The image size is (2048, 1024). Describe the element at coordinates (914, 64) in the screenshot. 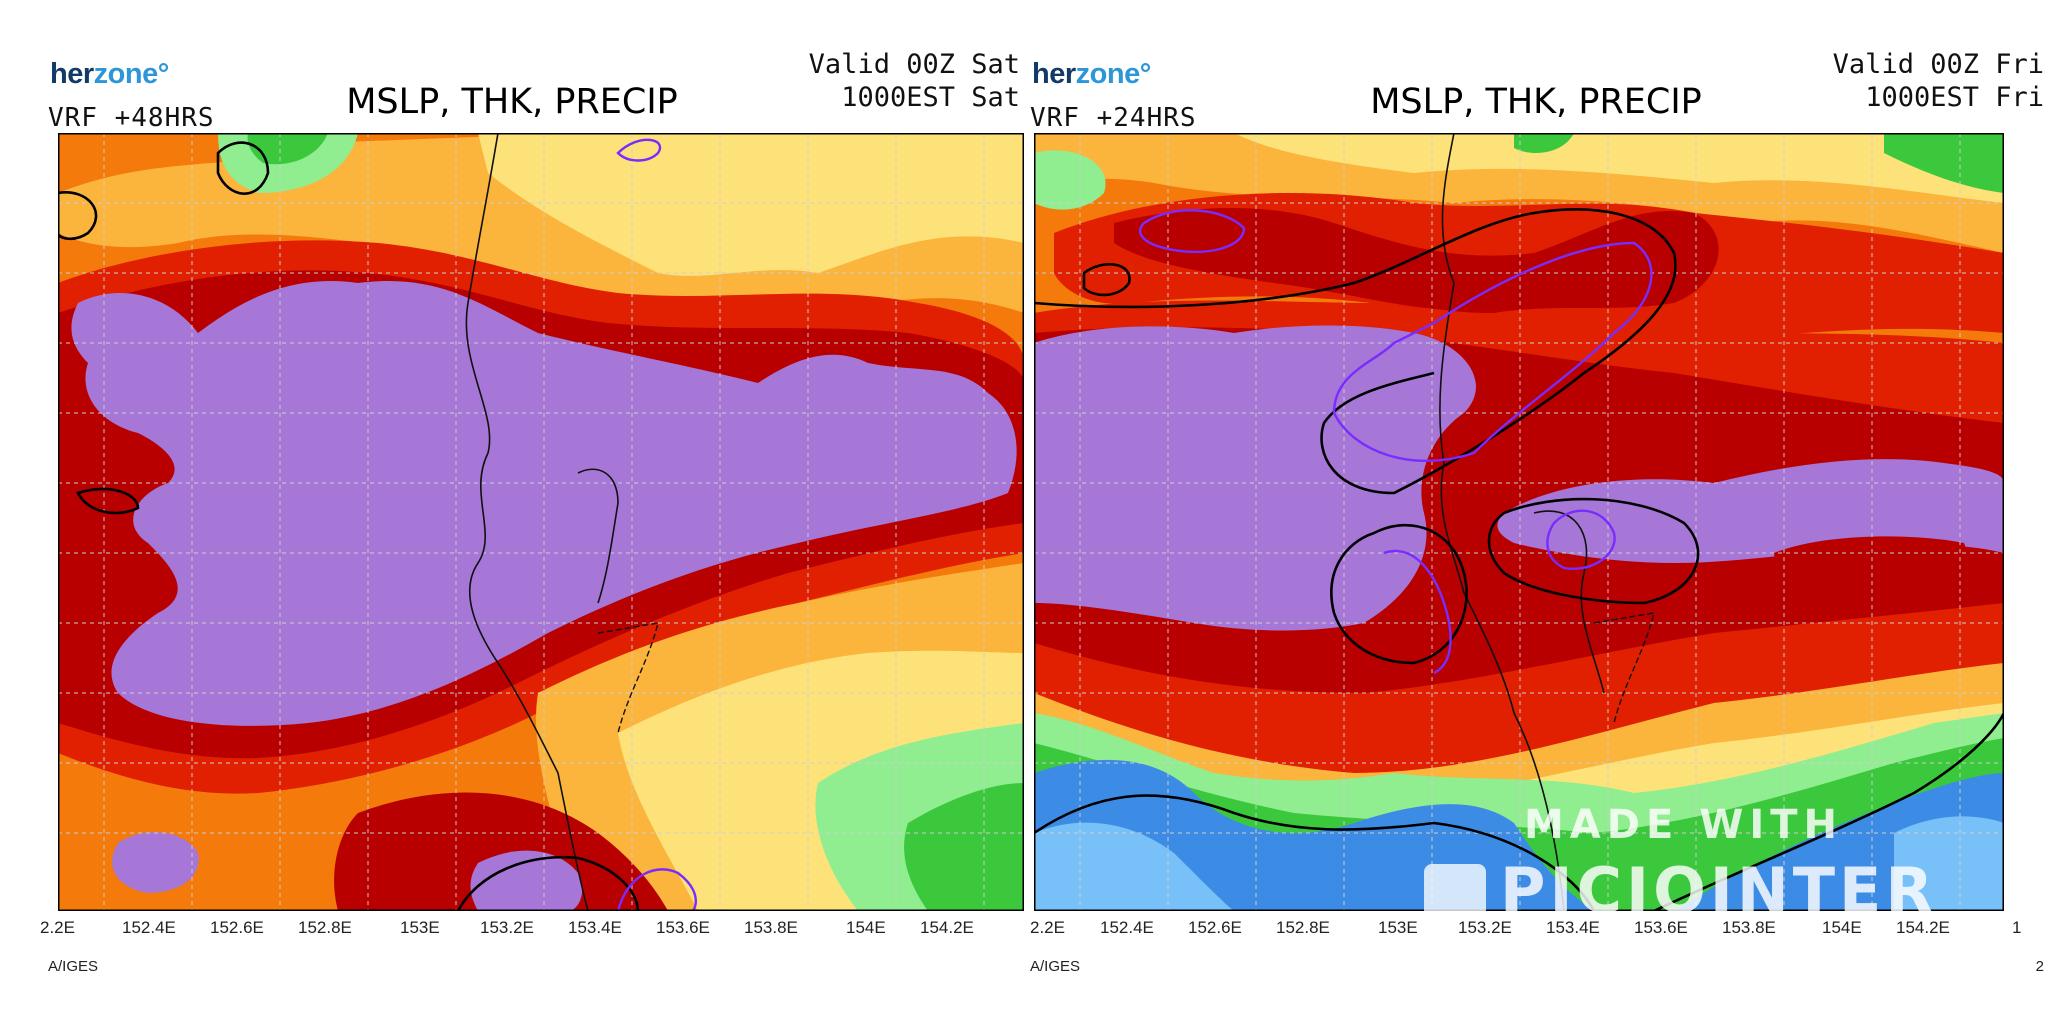

I see `valid-time-utc: Valid 00Z Sat` at that location.